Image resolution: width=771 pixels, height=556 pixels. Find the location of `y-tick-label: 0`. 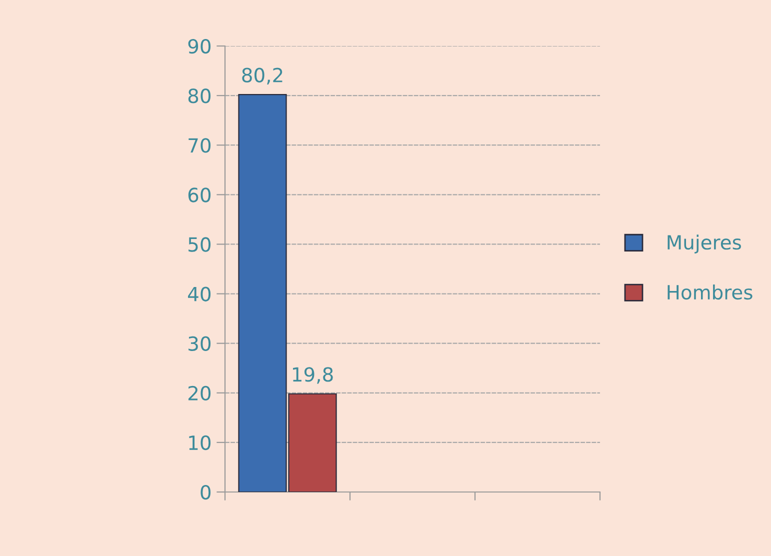

y-tick-label: 0 is located at coordinates (205, 492).